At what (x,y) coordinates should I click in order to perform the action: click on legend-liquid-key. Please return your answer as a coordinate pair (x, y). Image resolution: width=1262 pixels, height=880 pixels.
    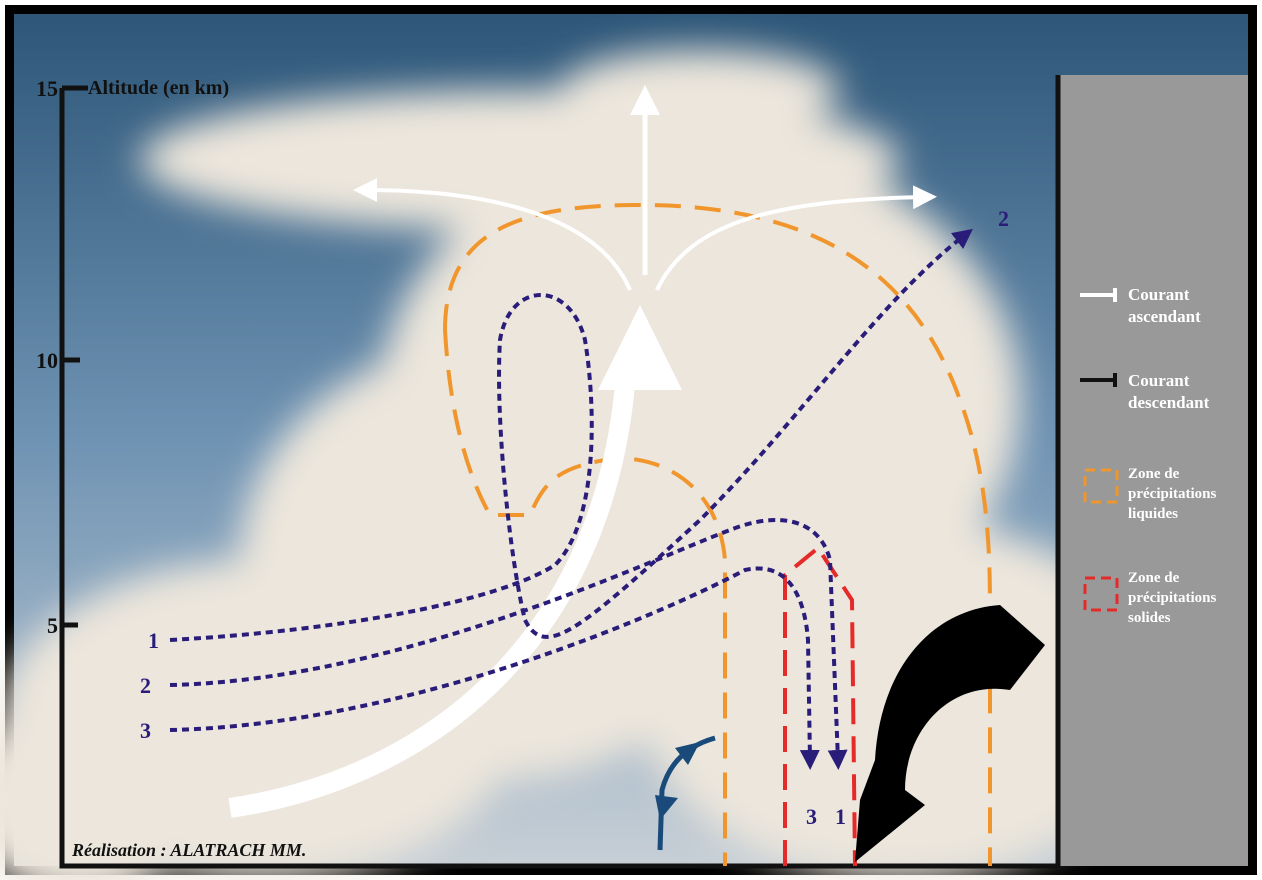
    Looking at the image, I should click on (1101, 486).